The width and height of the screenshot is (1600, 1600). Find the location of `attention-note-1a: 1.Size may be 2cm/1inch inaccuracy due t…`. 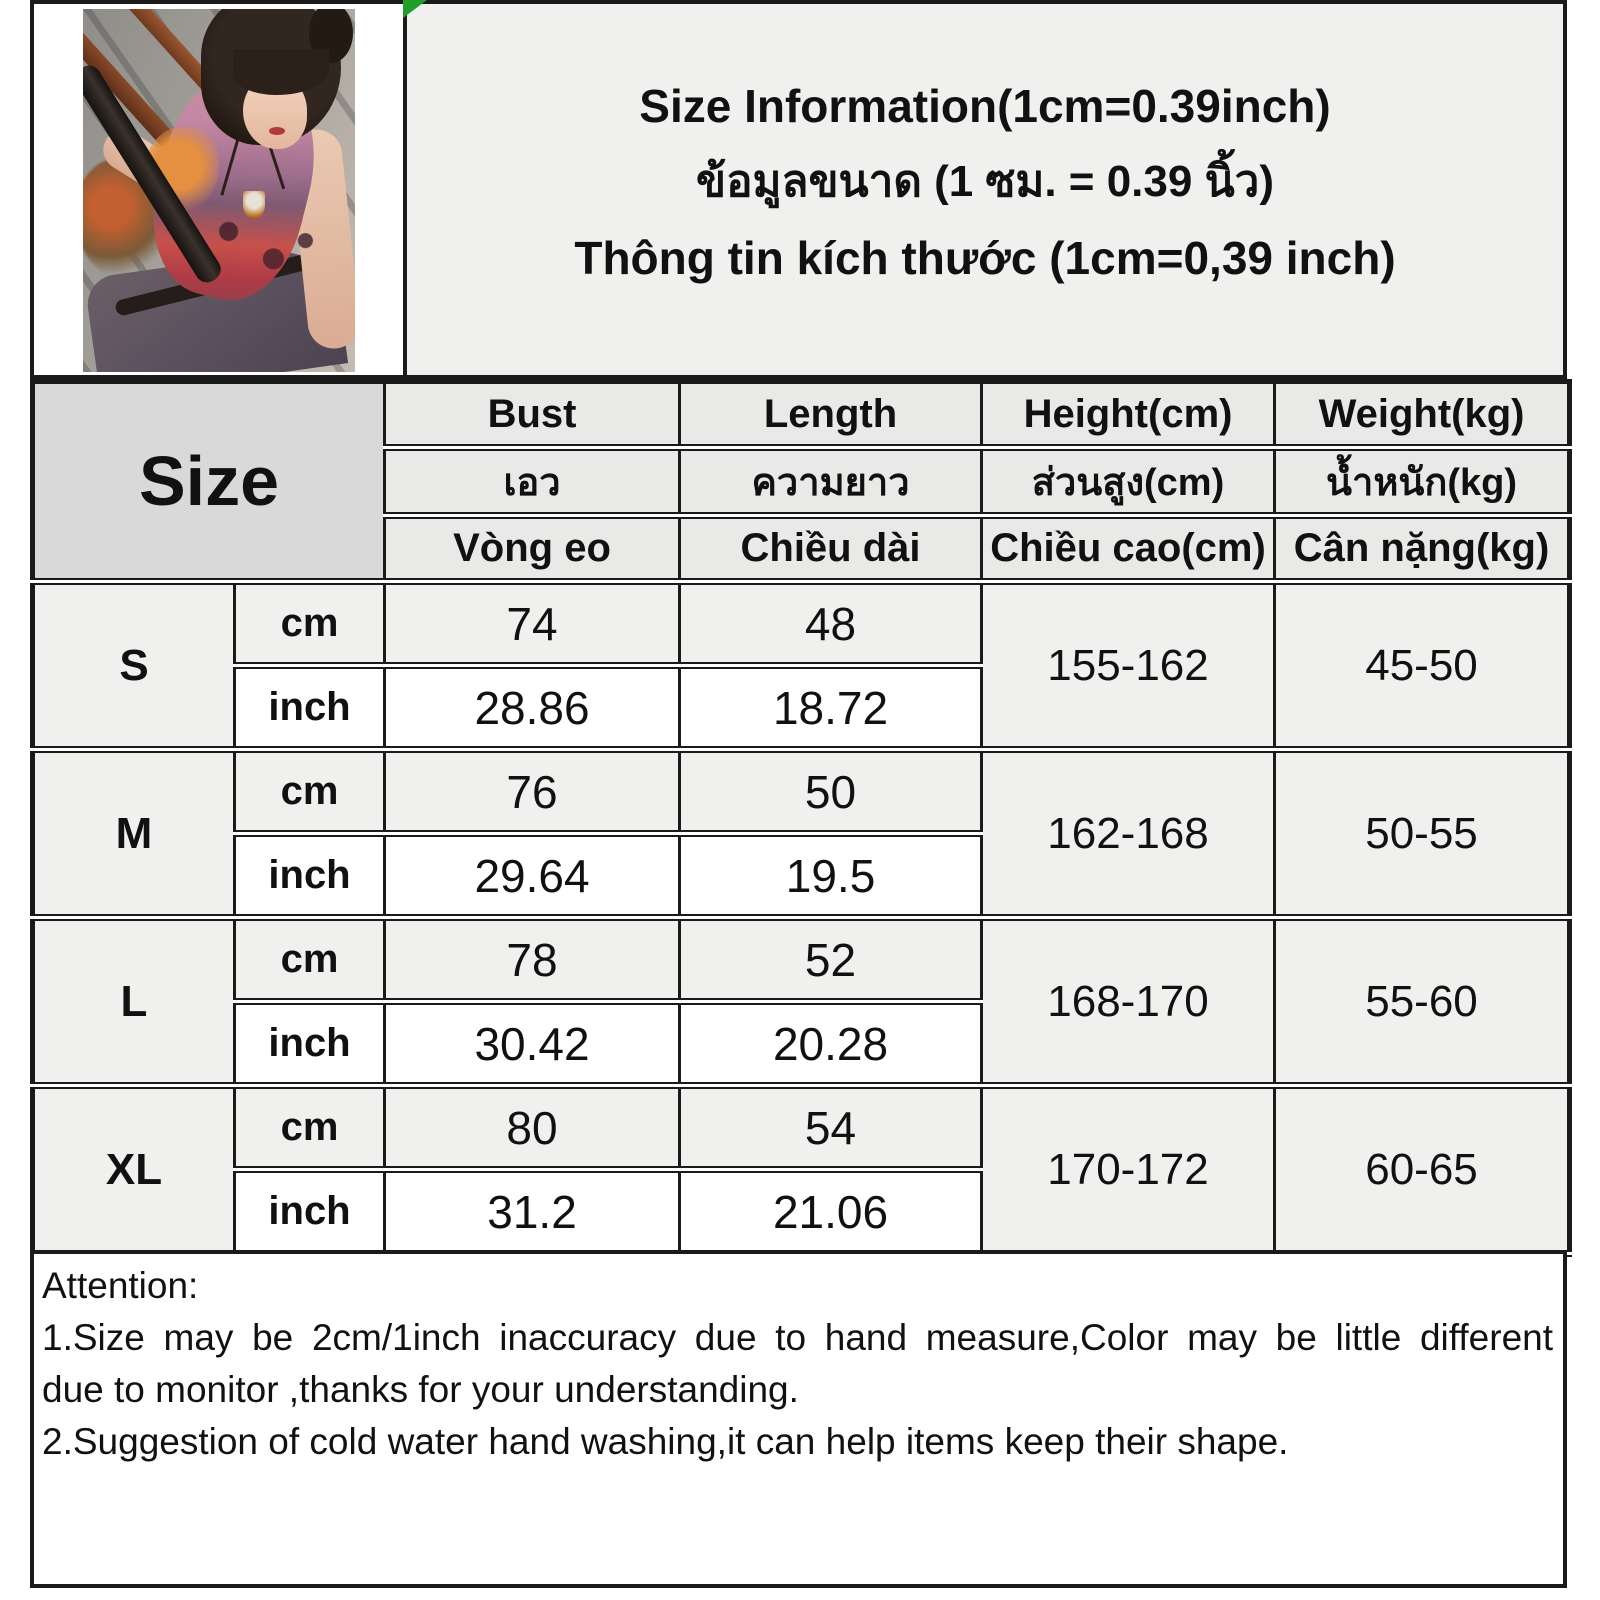

attention-note-1a: 1.Size may be 2cm/1inch inaccuracy due t… is located at coordinates (797, 1337).